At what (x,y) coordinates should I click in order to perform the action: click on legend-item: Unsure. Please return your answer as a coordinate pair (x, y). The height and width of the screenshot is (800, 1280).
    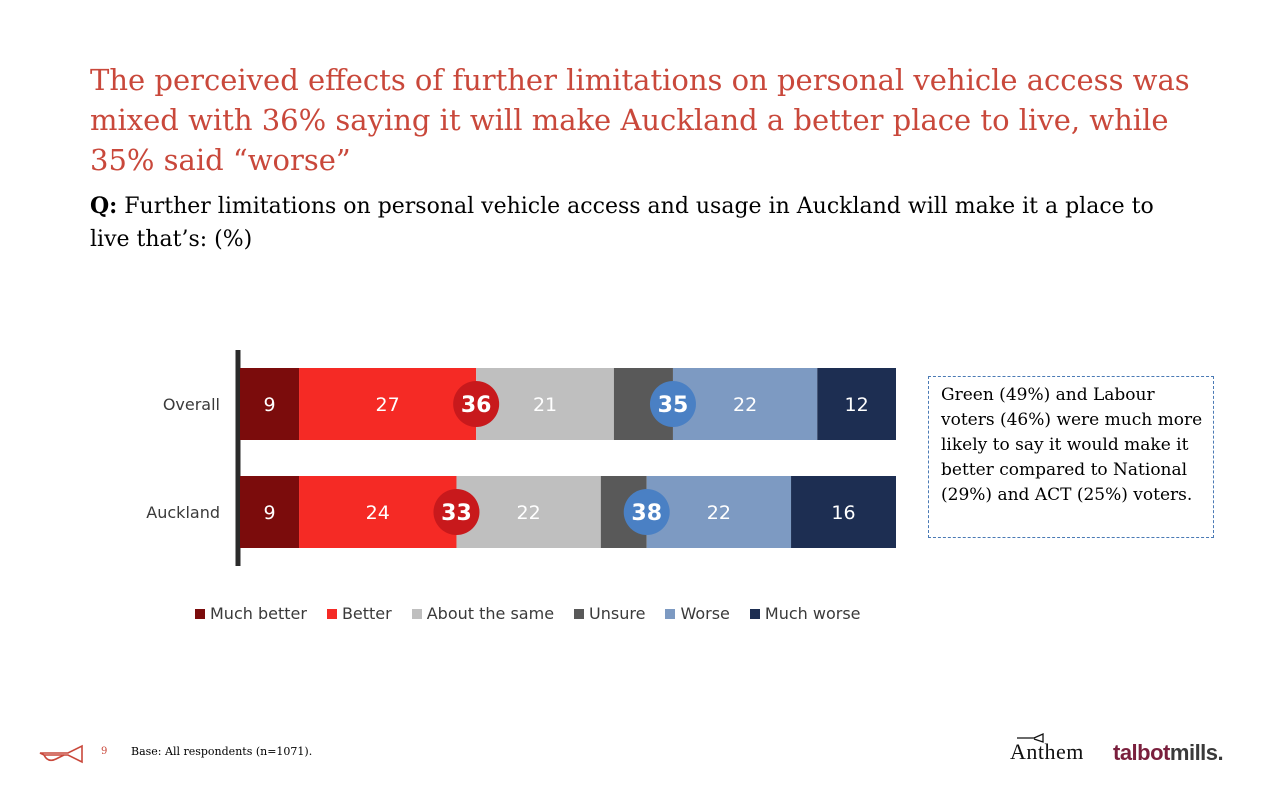
    Looking at the image, I should click on (609, 613).